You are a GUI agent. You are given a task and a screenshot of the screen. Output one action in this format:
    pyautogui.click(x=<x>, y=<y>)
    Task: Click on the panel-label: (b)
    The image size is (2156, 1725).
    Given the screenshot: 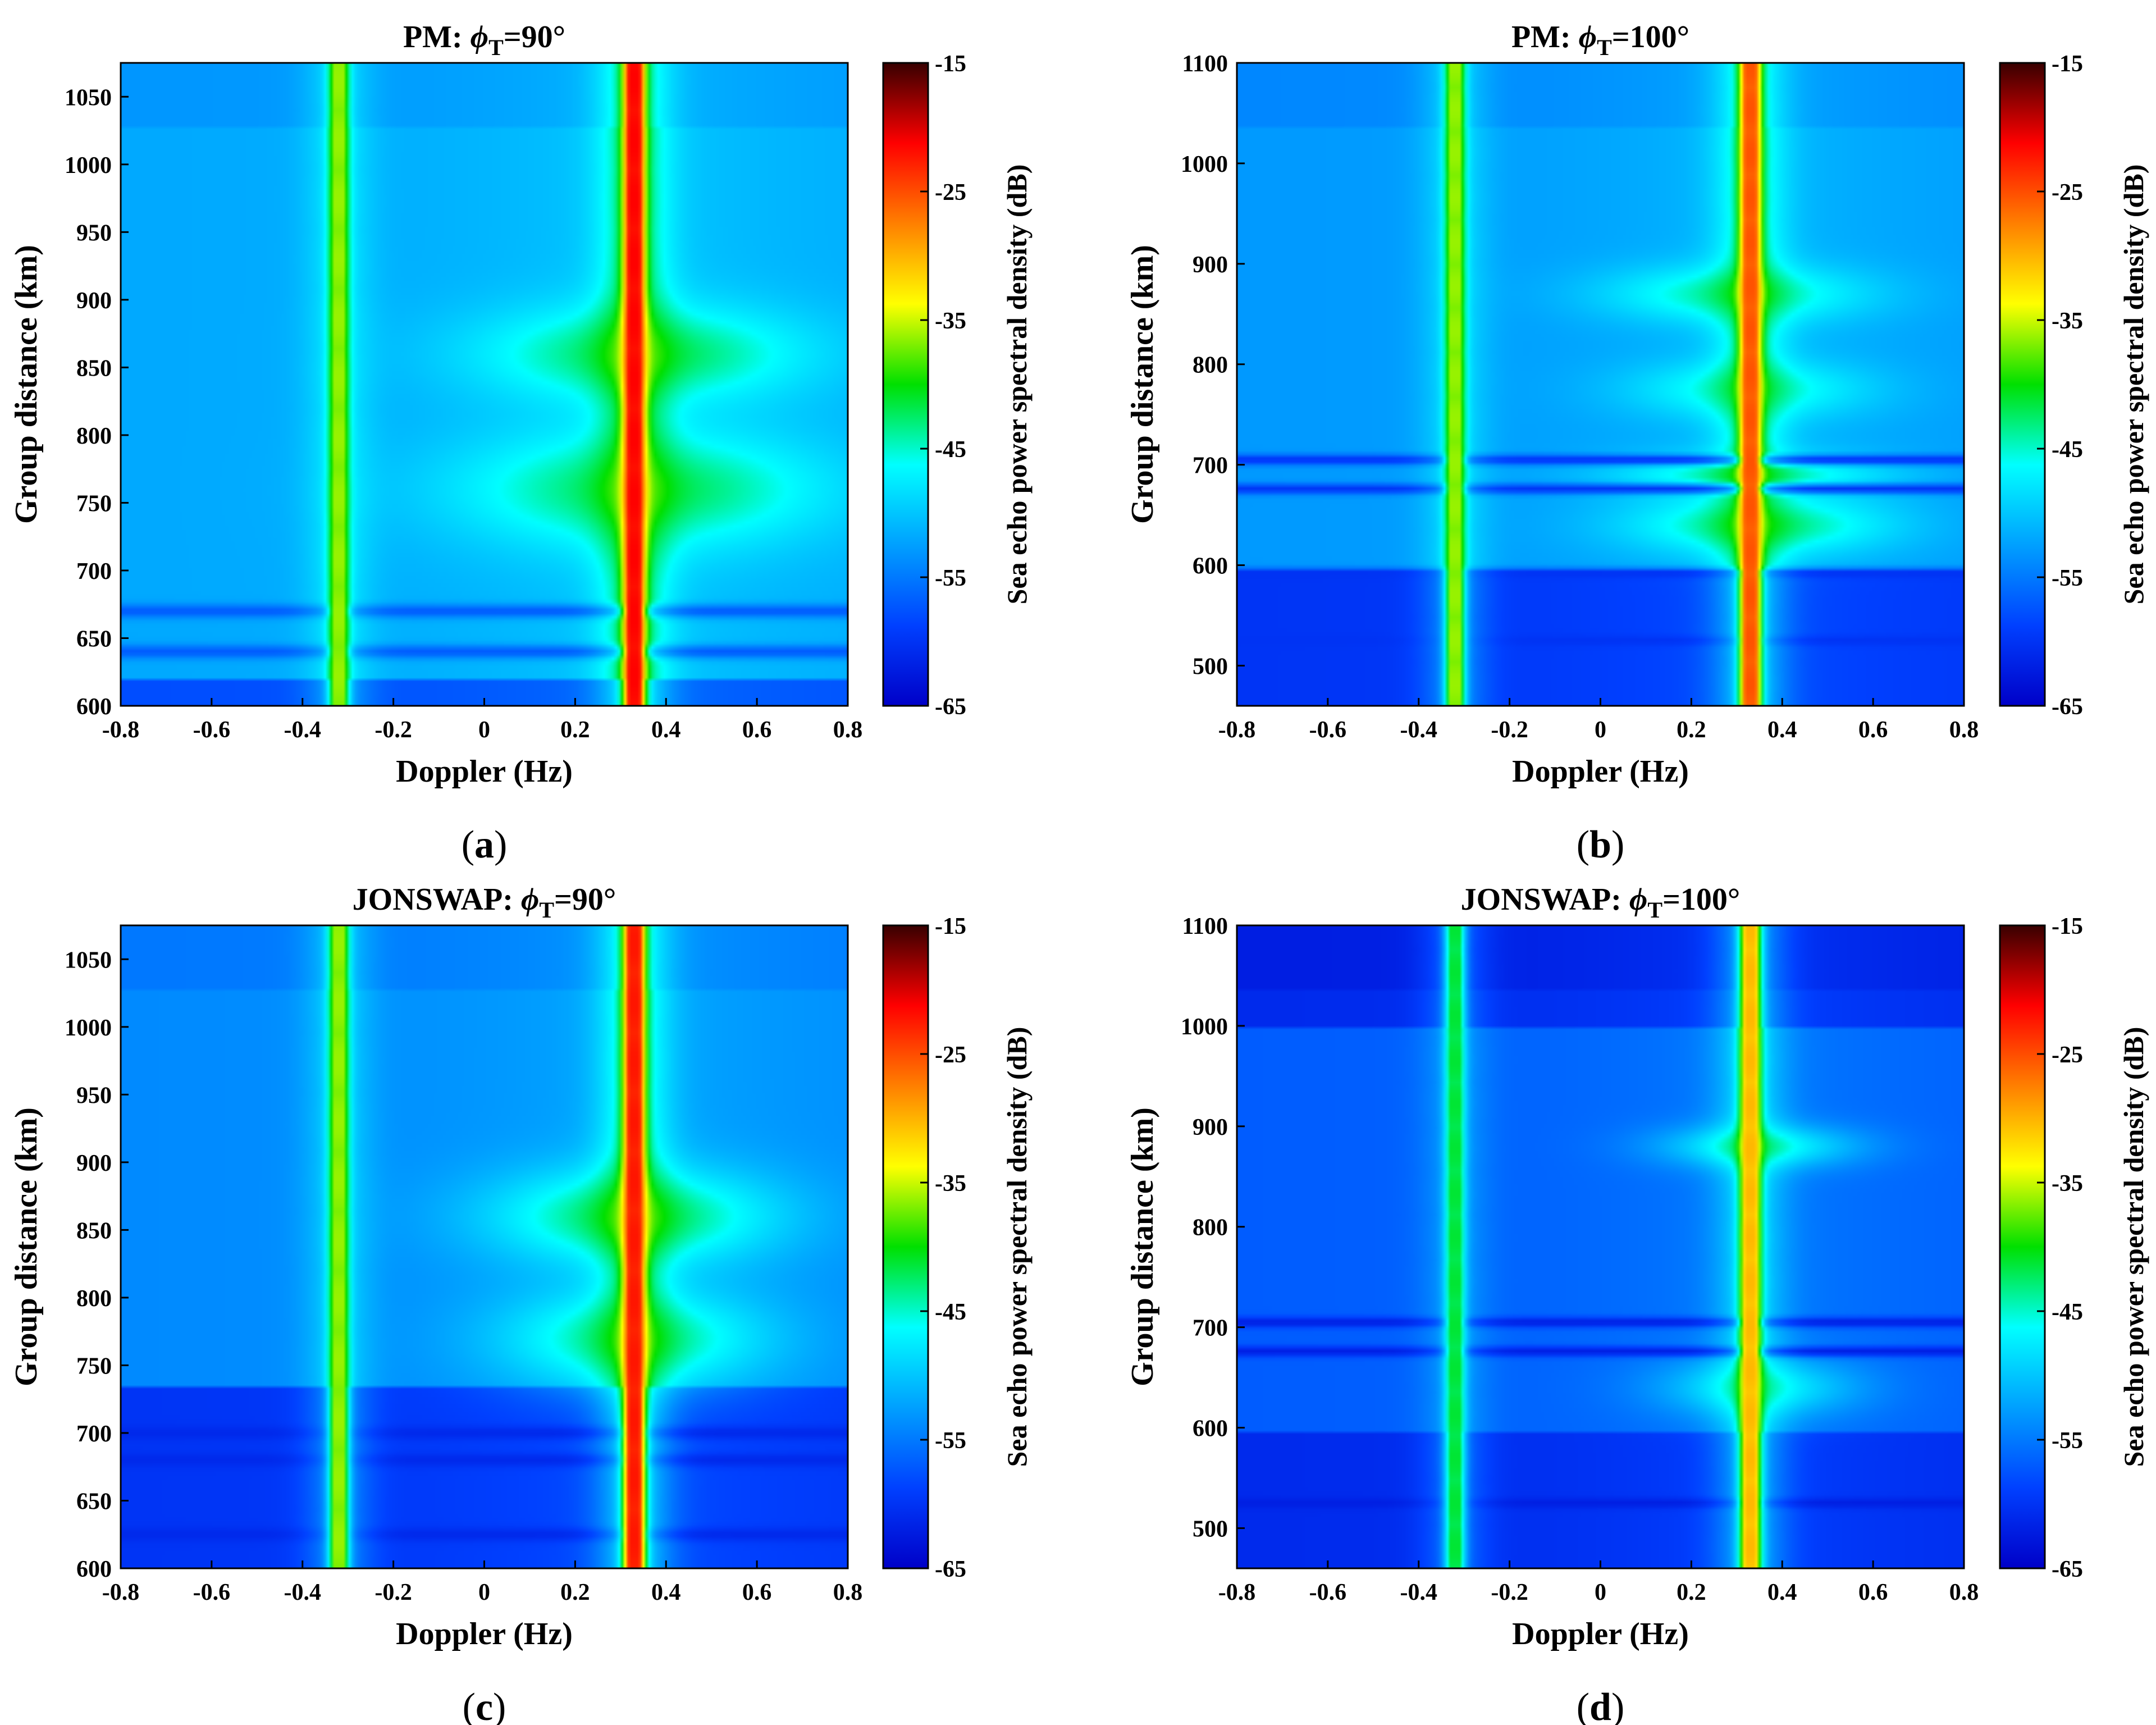 What is the action you would take?
    pyautogui.click(x=1601, y=845)
    